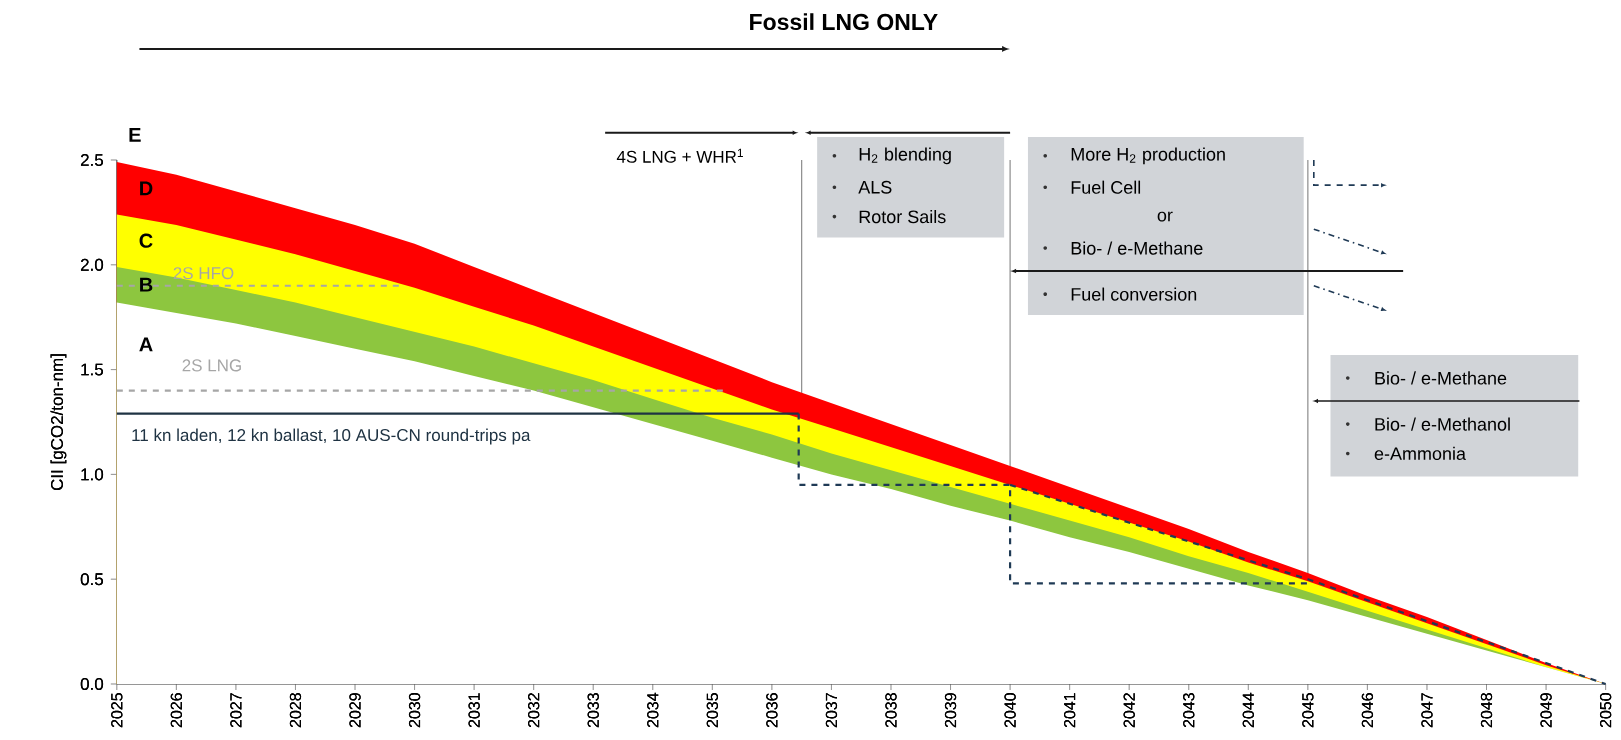 The image size is (1621, 740). I want to click on annotation: Fuel Cell, so click(1106, 187).